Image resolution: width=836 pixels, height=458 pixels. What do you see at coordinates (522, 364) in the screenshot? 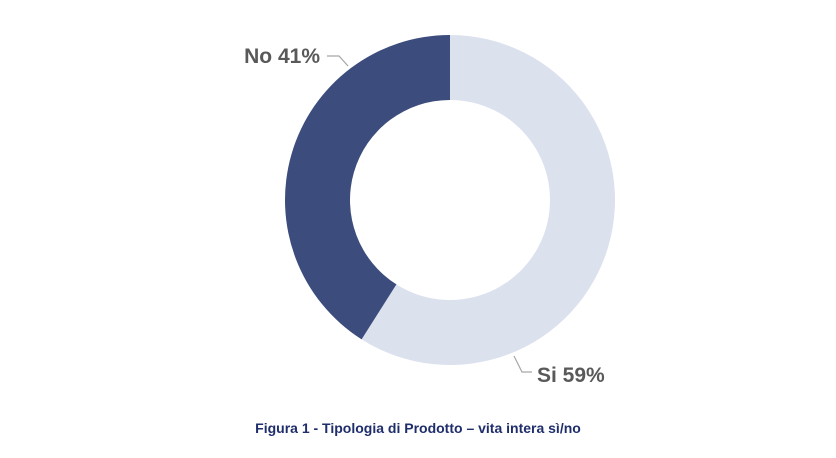
I see `leader-line-si` at bounding box center [522, 364].